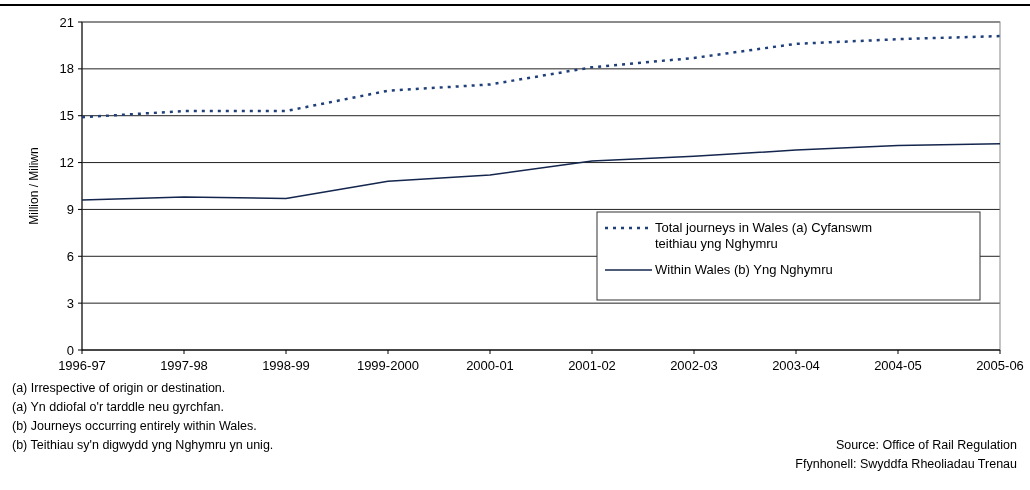  I want to click on x-tick-label: 1999-2000, so click(388, 365).